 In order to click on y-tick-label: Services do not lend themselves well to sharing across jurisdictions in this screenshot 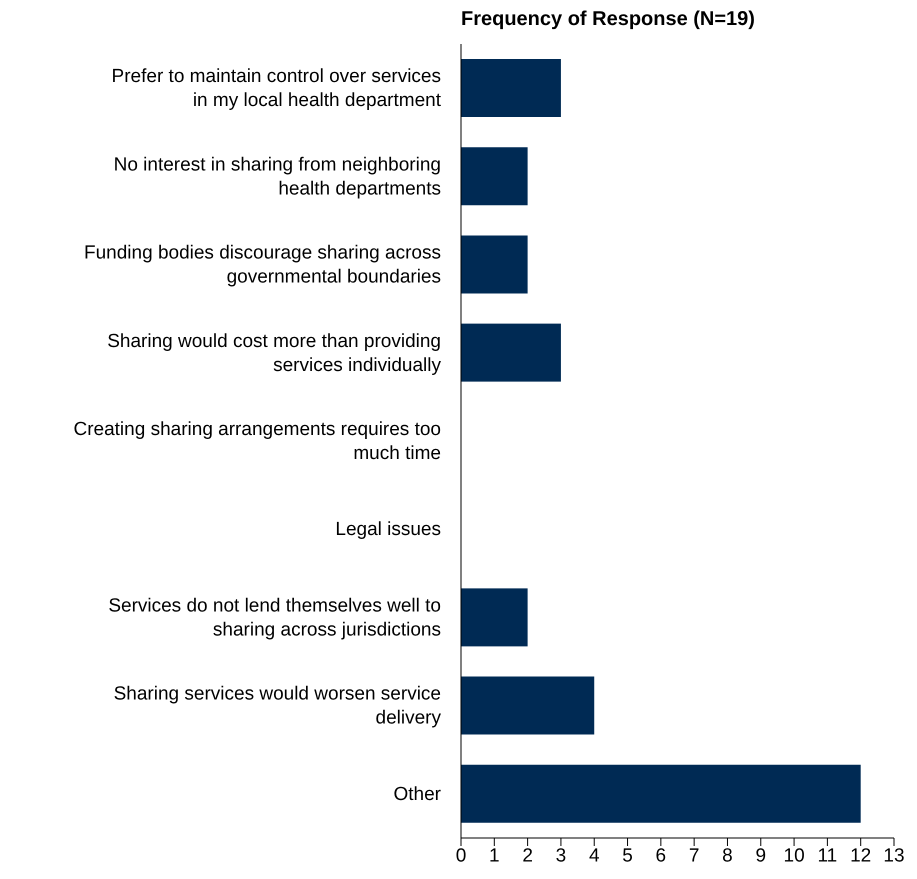, I will do `click(274, 617)`.